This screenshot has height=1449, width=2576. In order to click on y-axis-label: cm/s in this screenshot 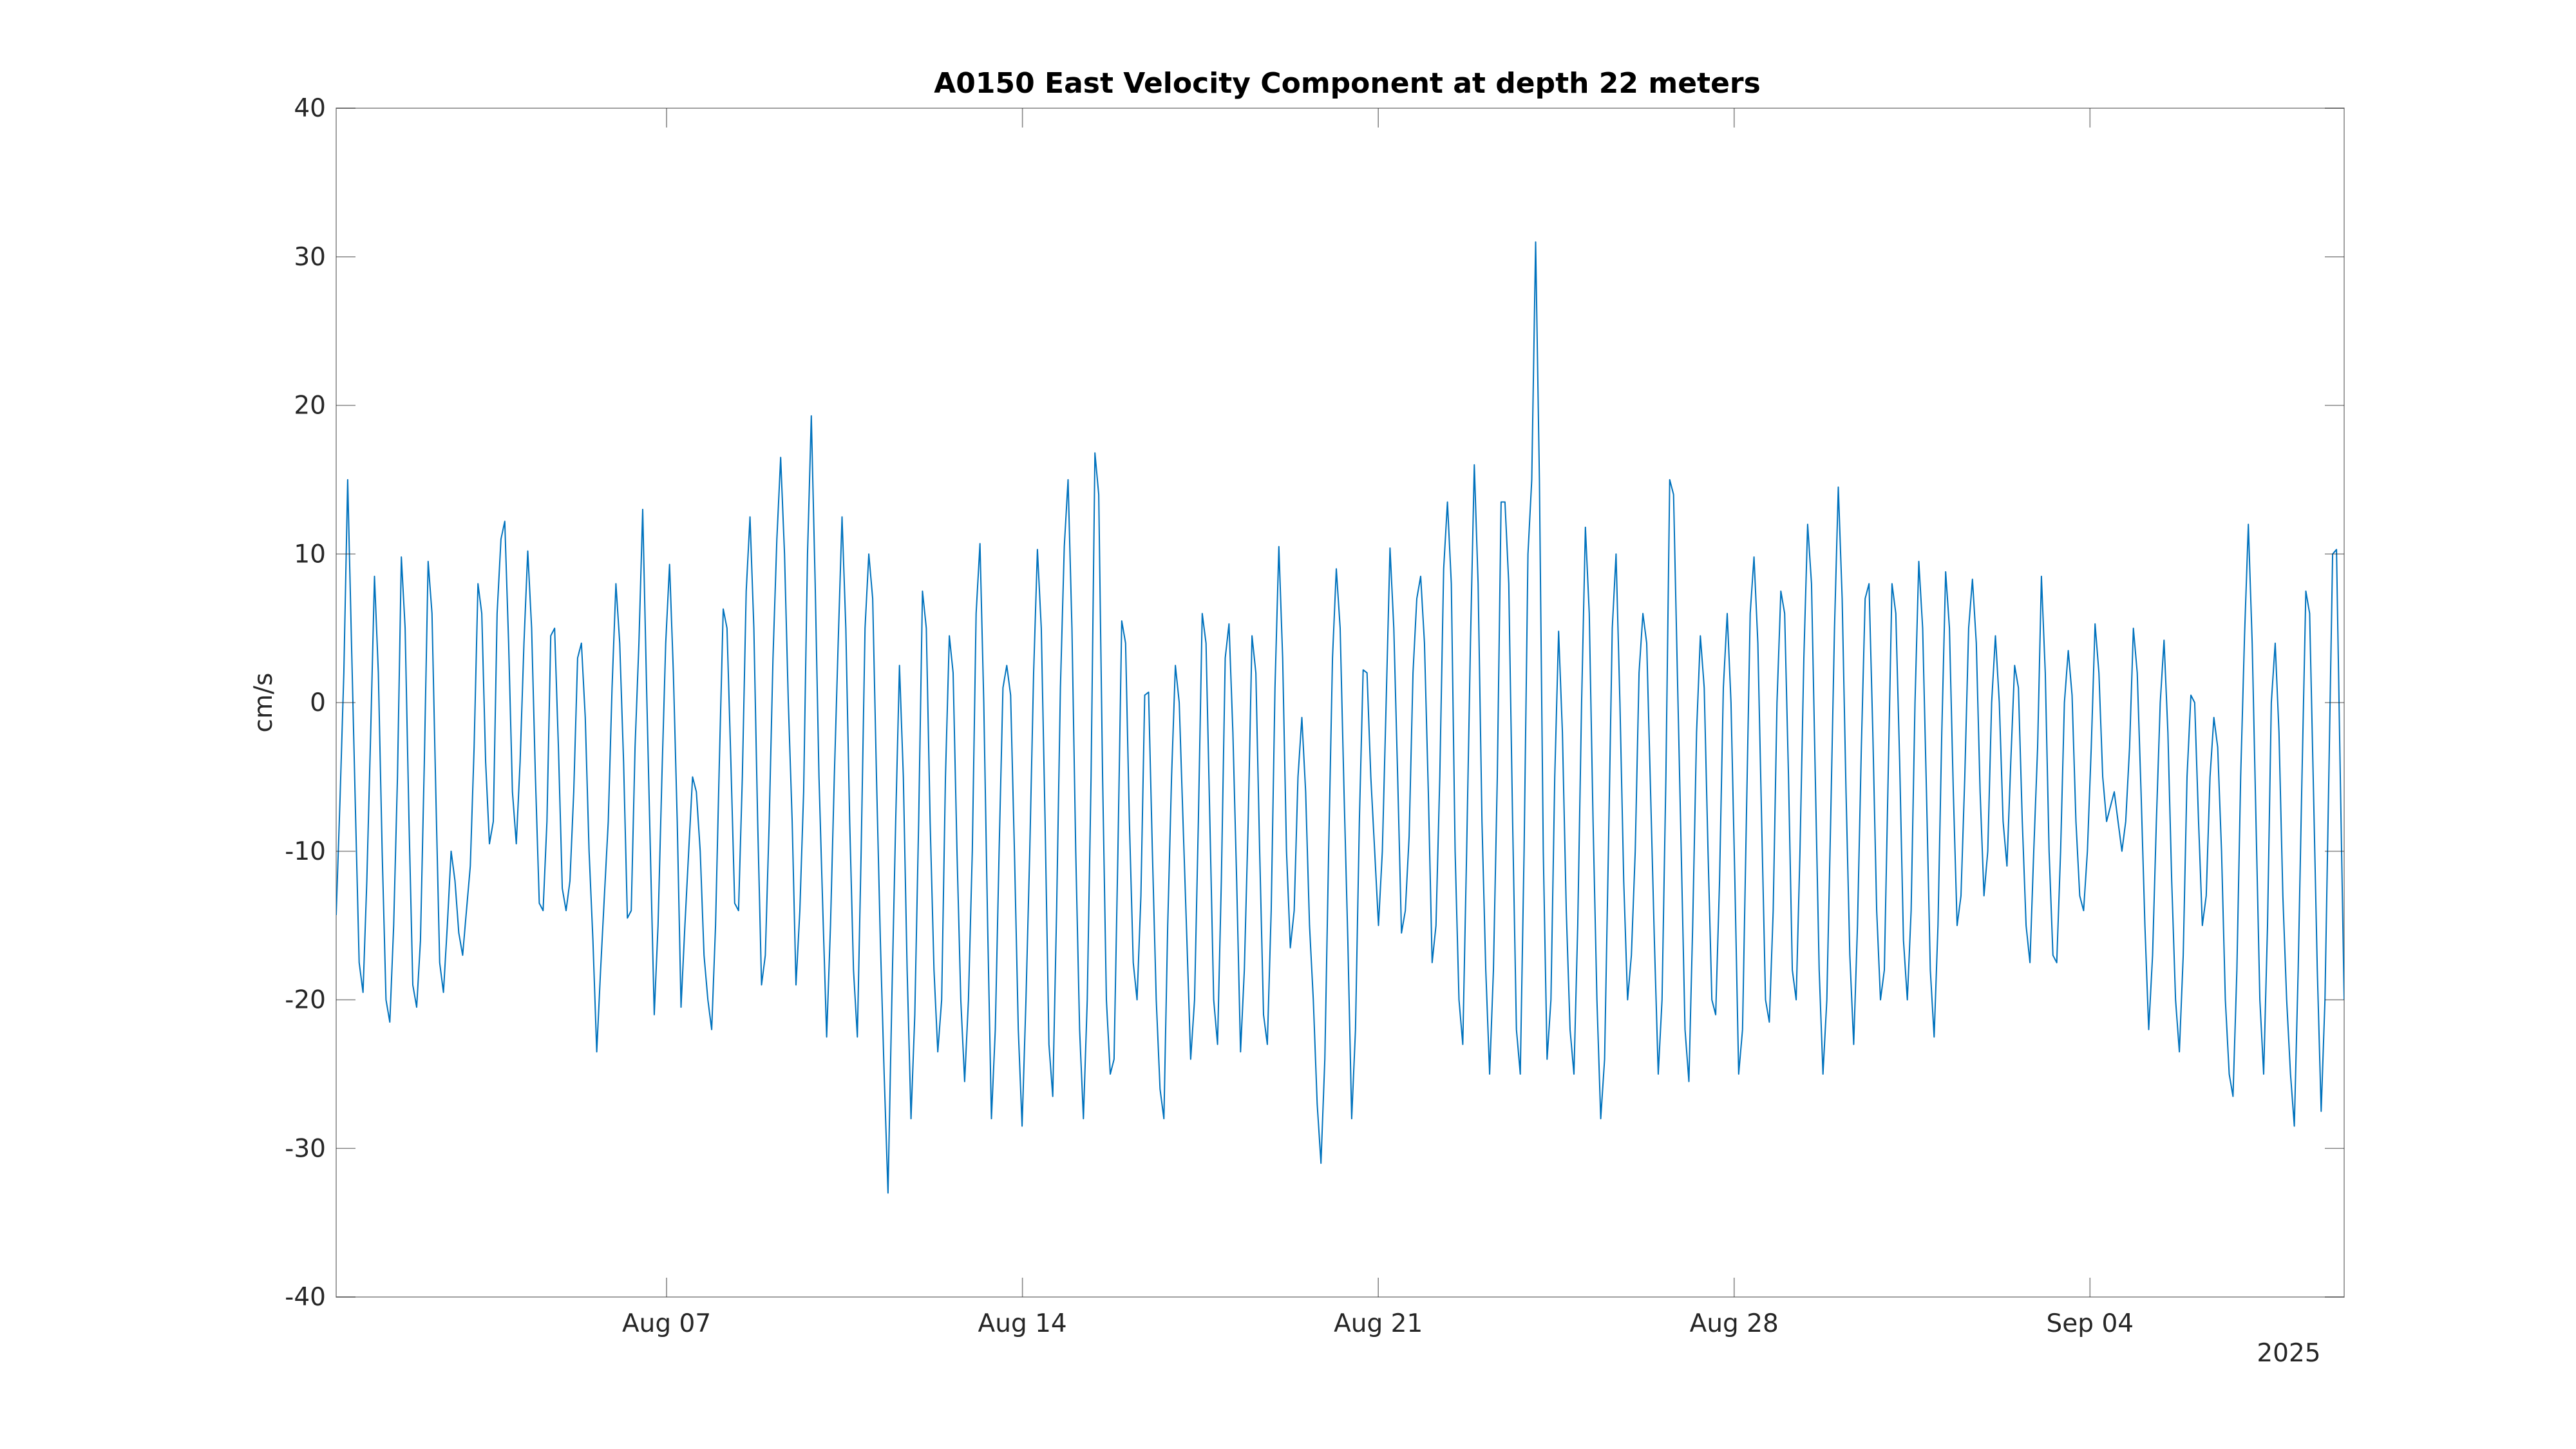, I will do `click(263, 703)`.